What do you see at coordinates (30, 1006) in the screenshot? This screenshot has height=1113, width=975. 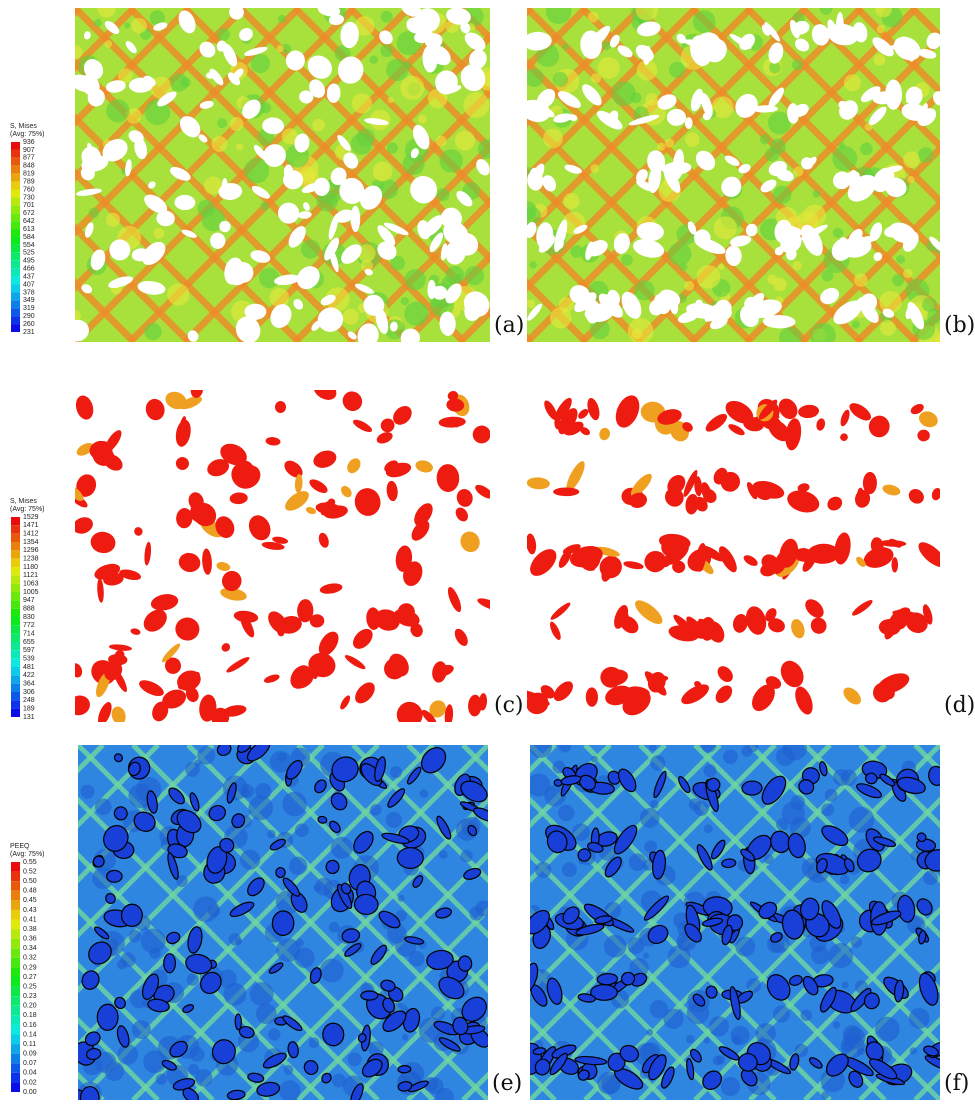 I see `legend-value: 0.20` at bounding box center [30, 1006].